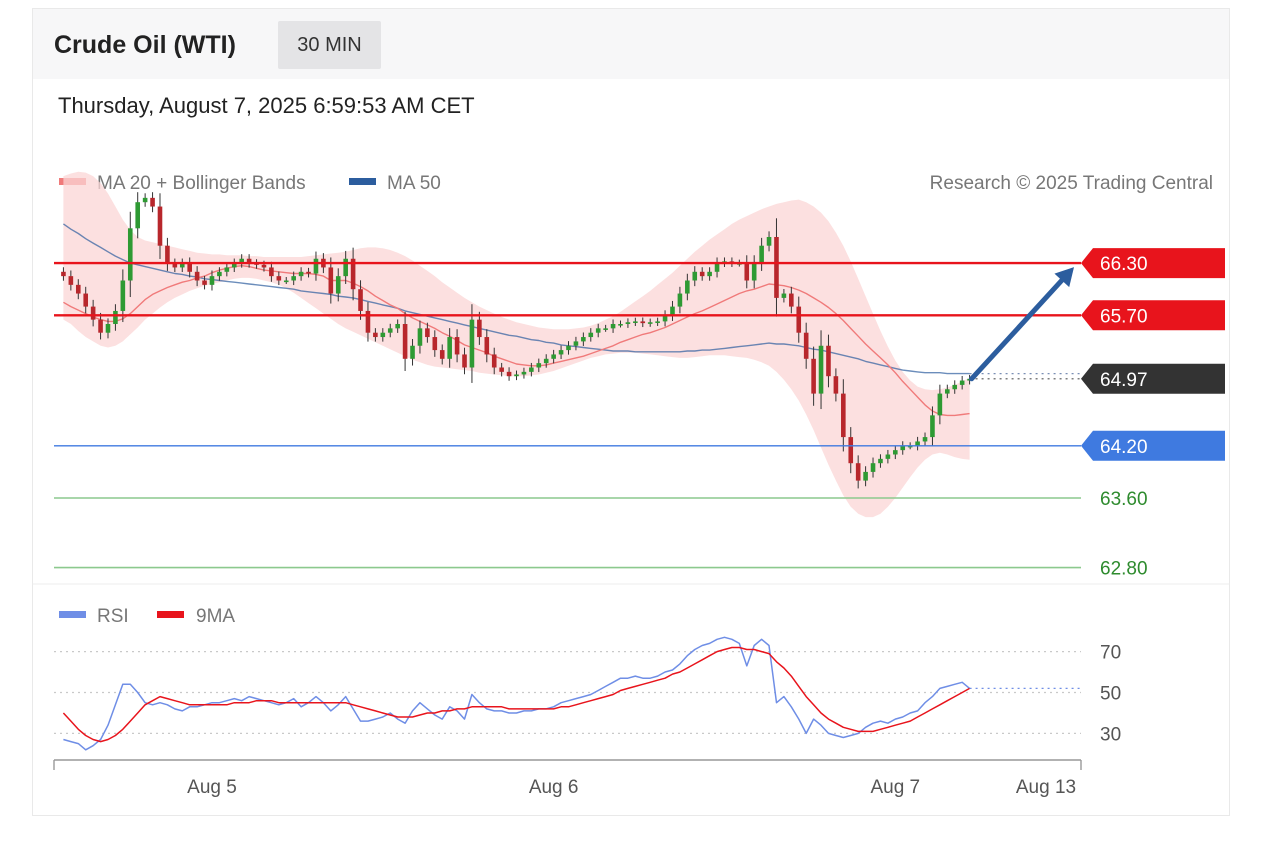  What do you see at coordinates (266, 105) in the screenshot?
I see `timestamp: Thursday, August 7, 2025 6:59:53 AM CET` at bounding box center [266, 105].